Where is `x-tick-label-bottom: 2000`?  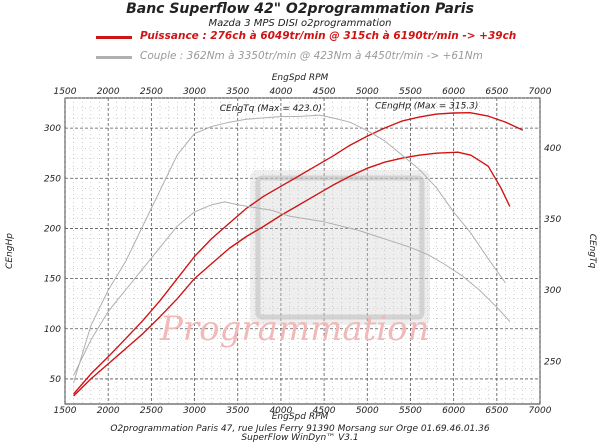
x-tick-label-bottom: 2000 is located at coordinates (108, 411).